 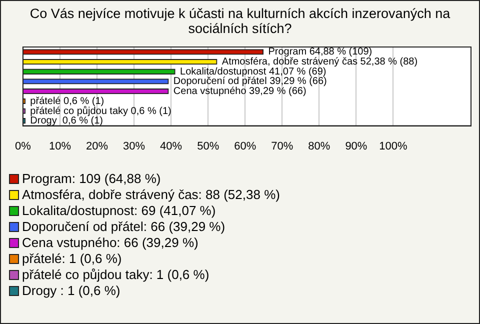 What do you see at coordinates (320, 52) in the screenshot?
I see `data-label: Program 64,88 % (109)` at bounding box center [320, 52].